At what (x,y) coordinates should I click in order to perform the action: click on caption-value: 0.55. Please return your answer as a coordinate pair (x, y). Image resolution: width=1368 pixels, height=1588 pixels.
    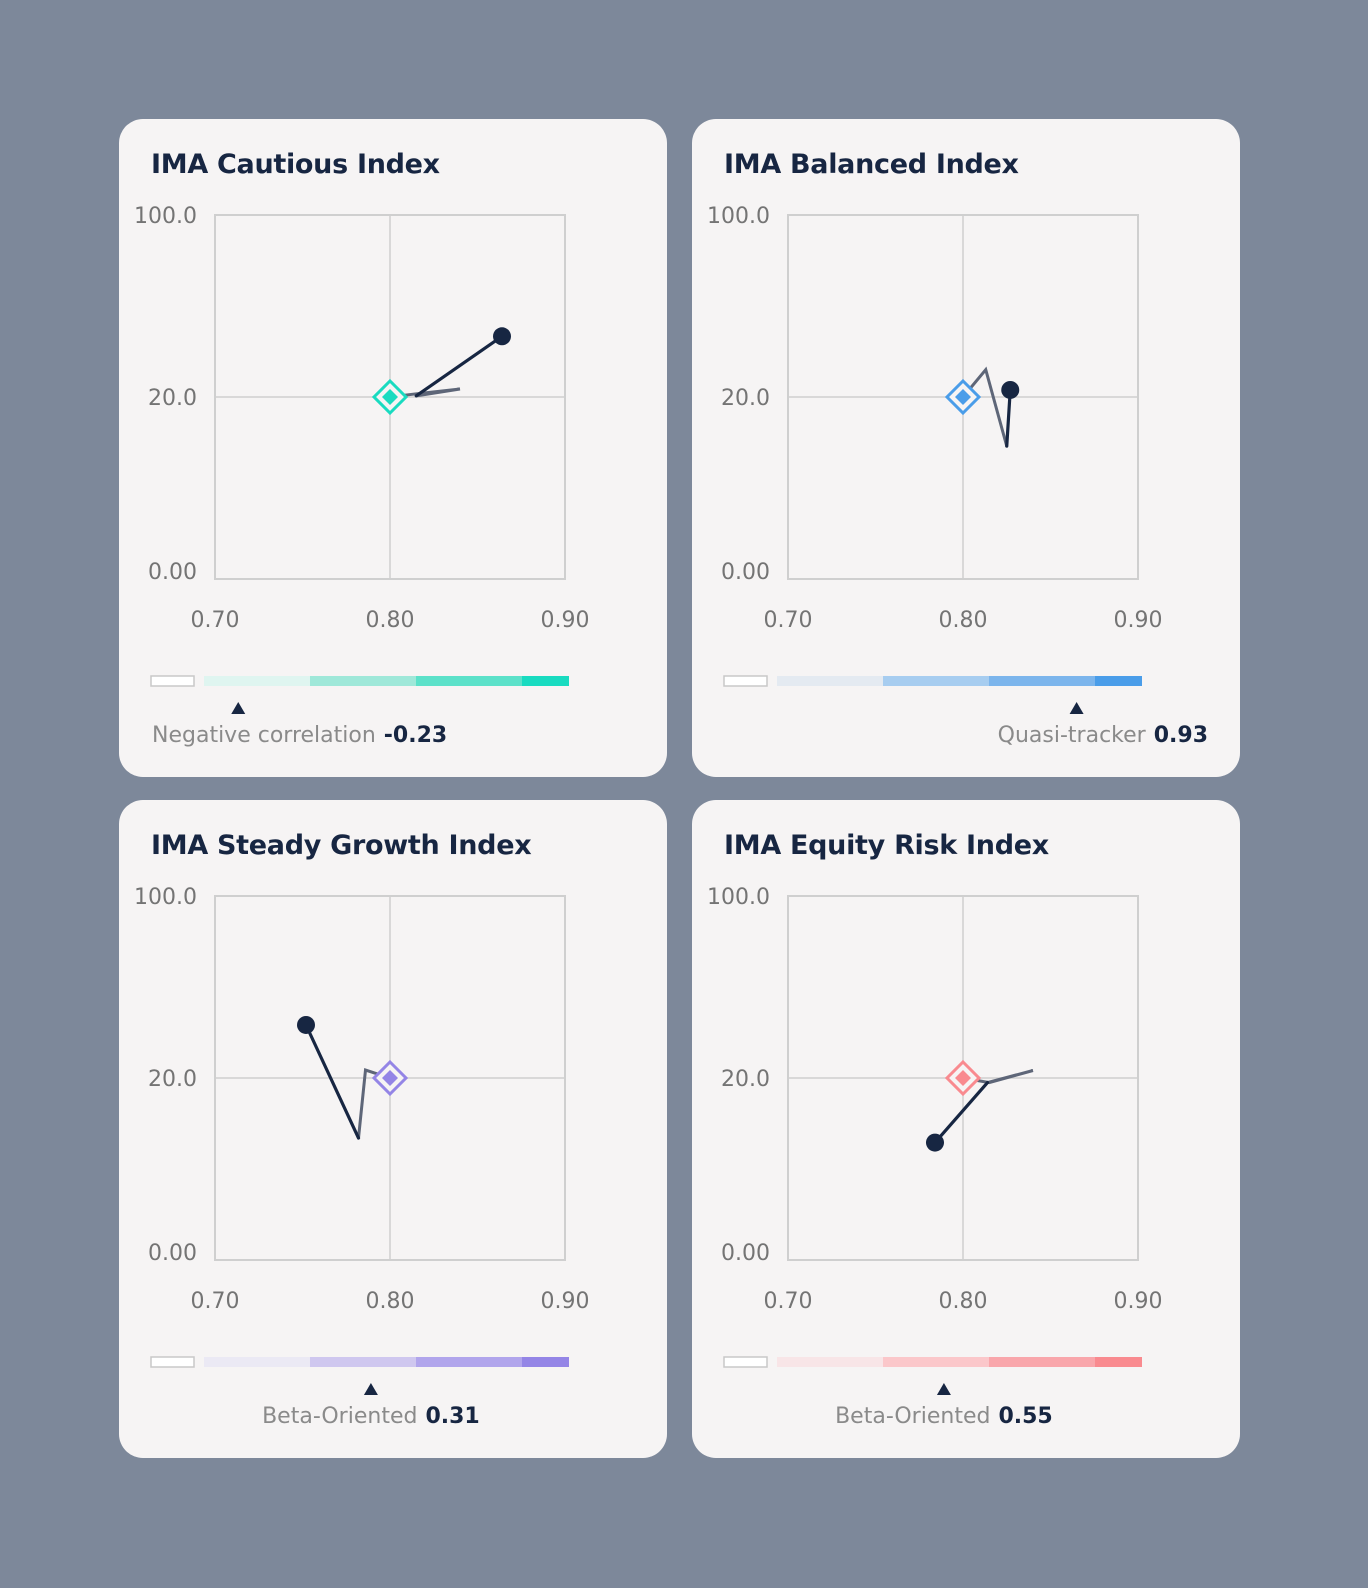
    Looking at the image, I should click on (1025, 1416).